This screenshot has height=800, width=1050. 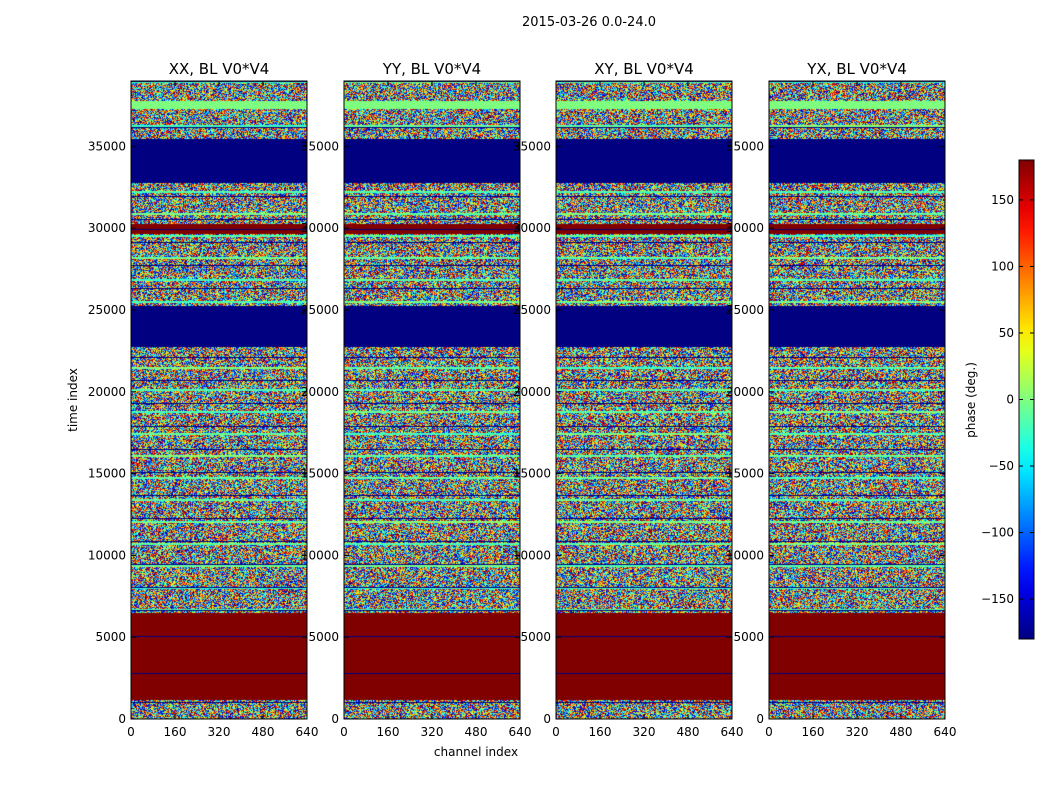 I want to click on colorbar-tick-label: −150, so click(x=997, y=599).